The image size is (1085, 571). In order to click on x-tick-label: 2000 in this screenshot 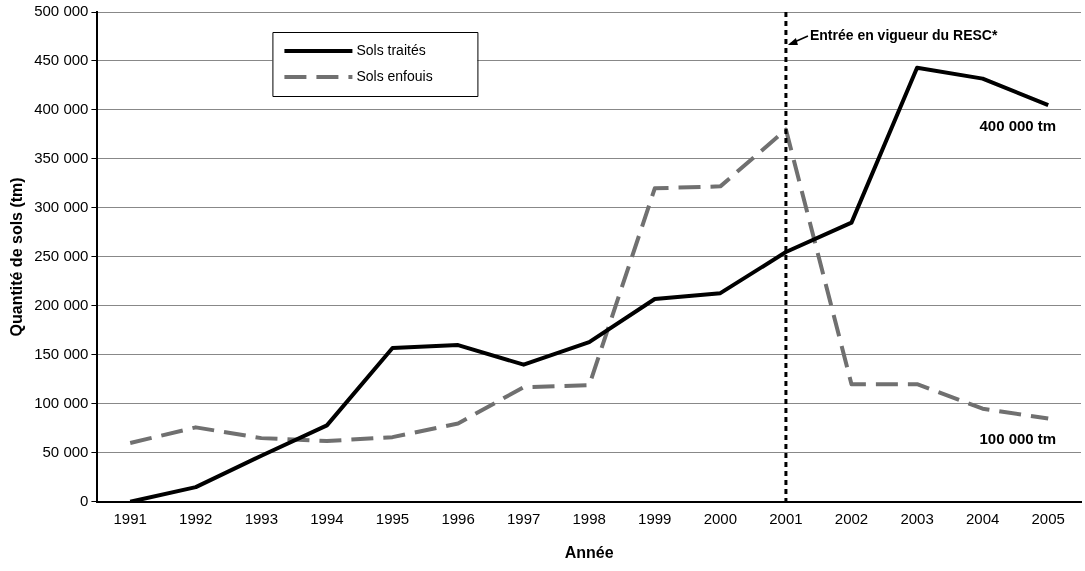, I will do `click(720, 518)`.